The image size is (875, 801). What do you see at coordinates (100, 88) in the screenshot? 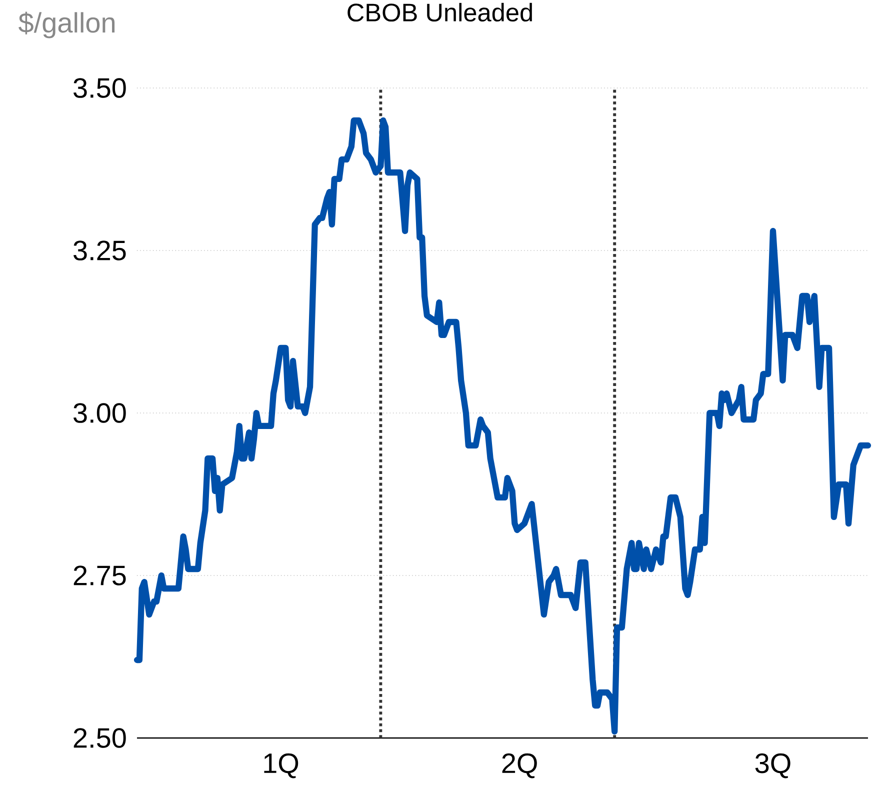
I see `y-tick-label: 3.50` at bounding box center [100, 88].